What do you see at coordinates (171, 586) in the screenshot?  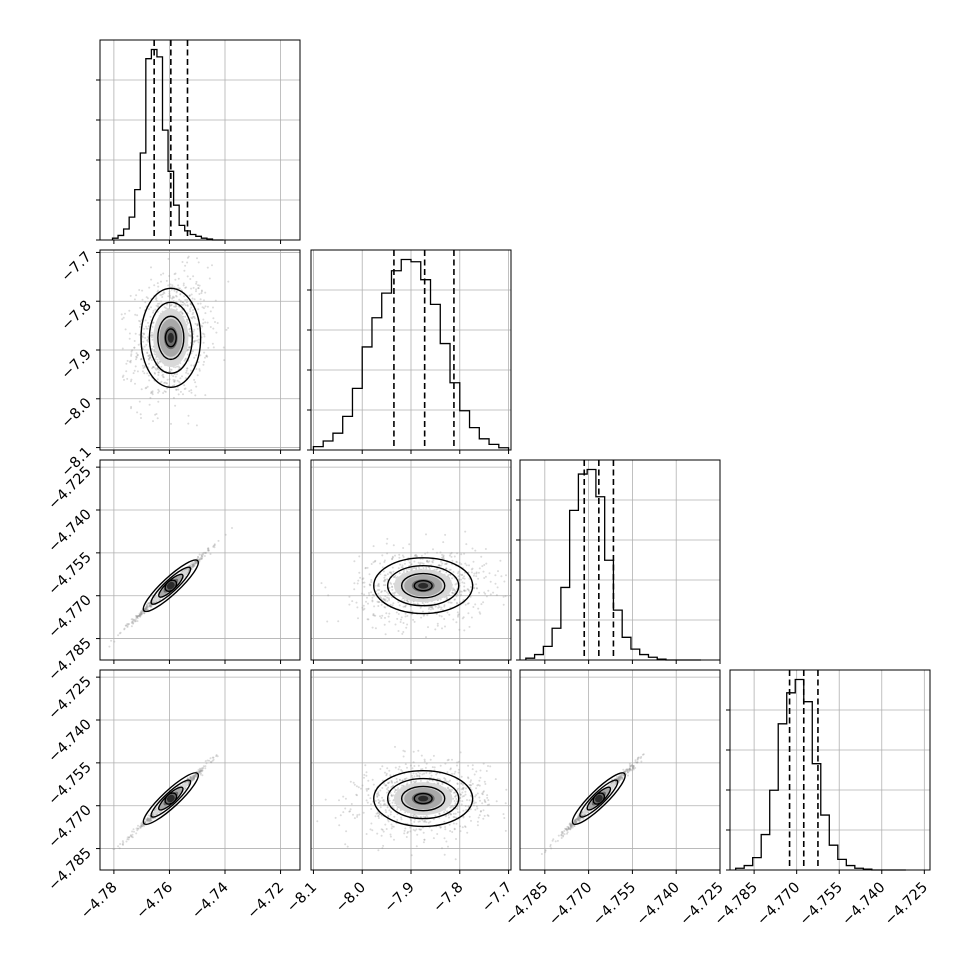 I see `density-blocks` at bounding box center [171, 586].